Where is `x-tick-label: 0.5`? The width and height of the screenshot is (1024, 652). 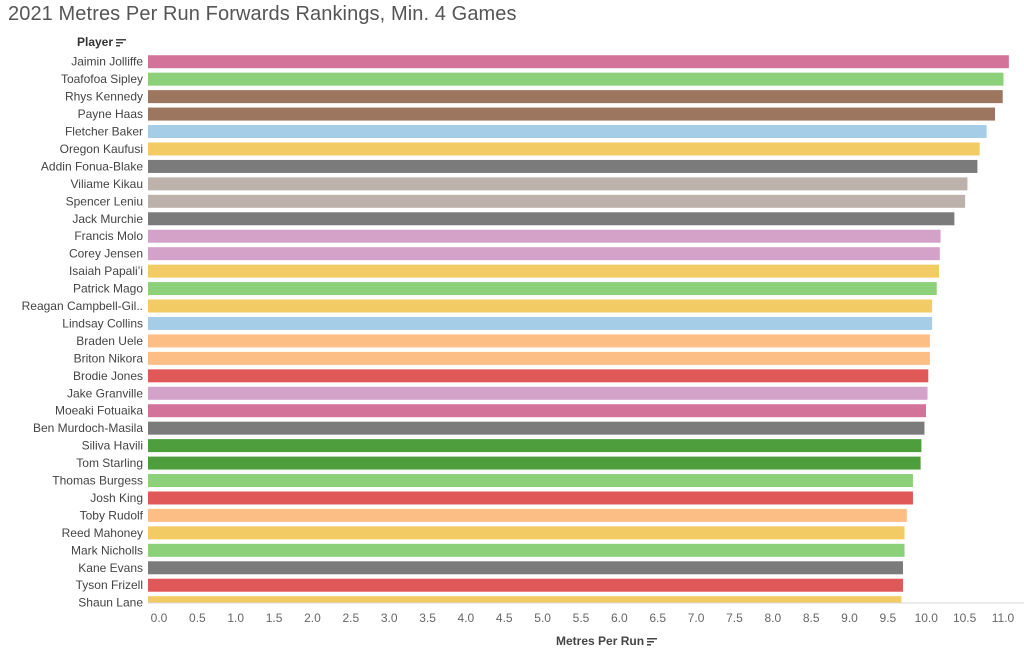 x-tick-label: 0.5 is located at coordinates (197, 618).